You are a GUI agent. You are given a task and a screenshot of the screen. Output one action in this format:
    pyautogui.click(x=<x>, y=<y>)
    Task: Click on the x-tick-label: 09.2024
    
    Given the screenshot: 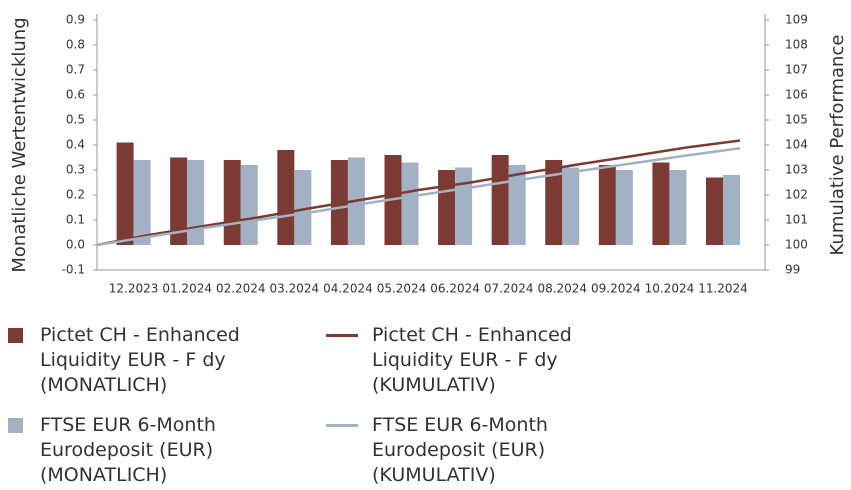 What is the action you would take?
    pyautogui.click(x=616, y=289)
    